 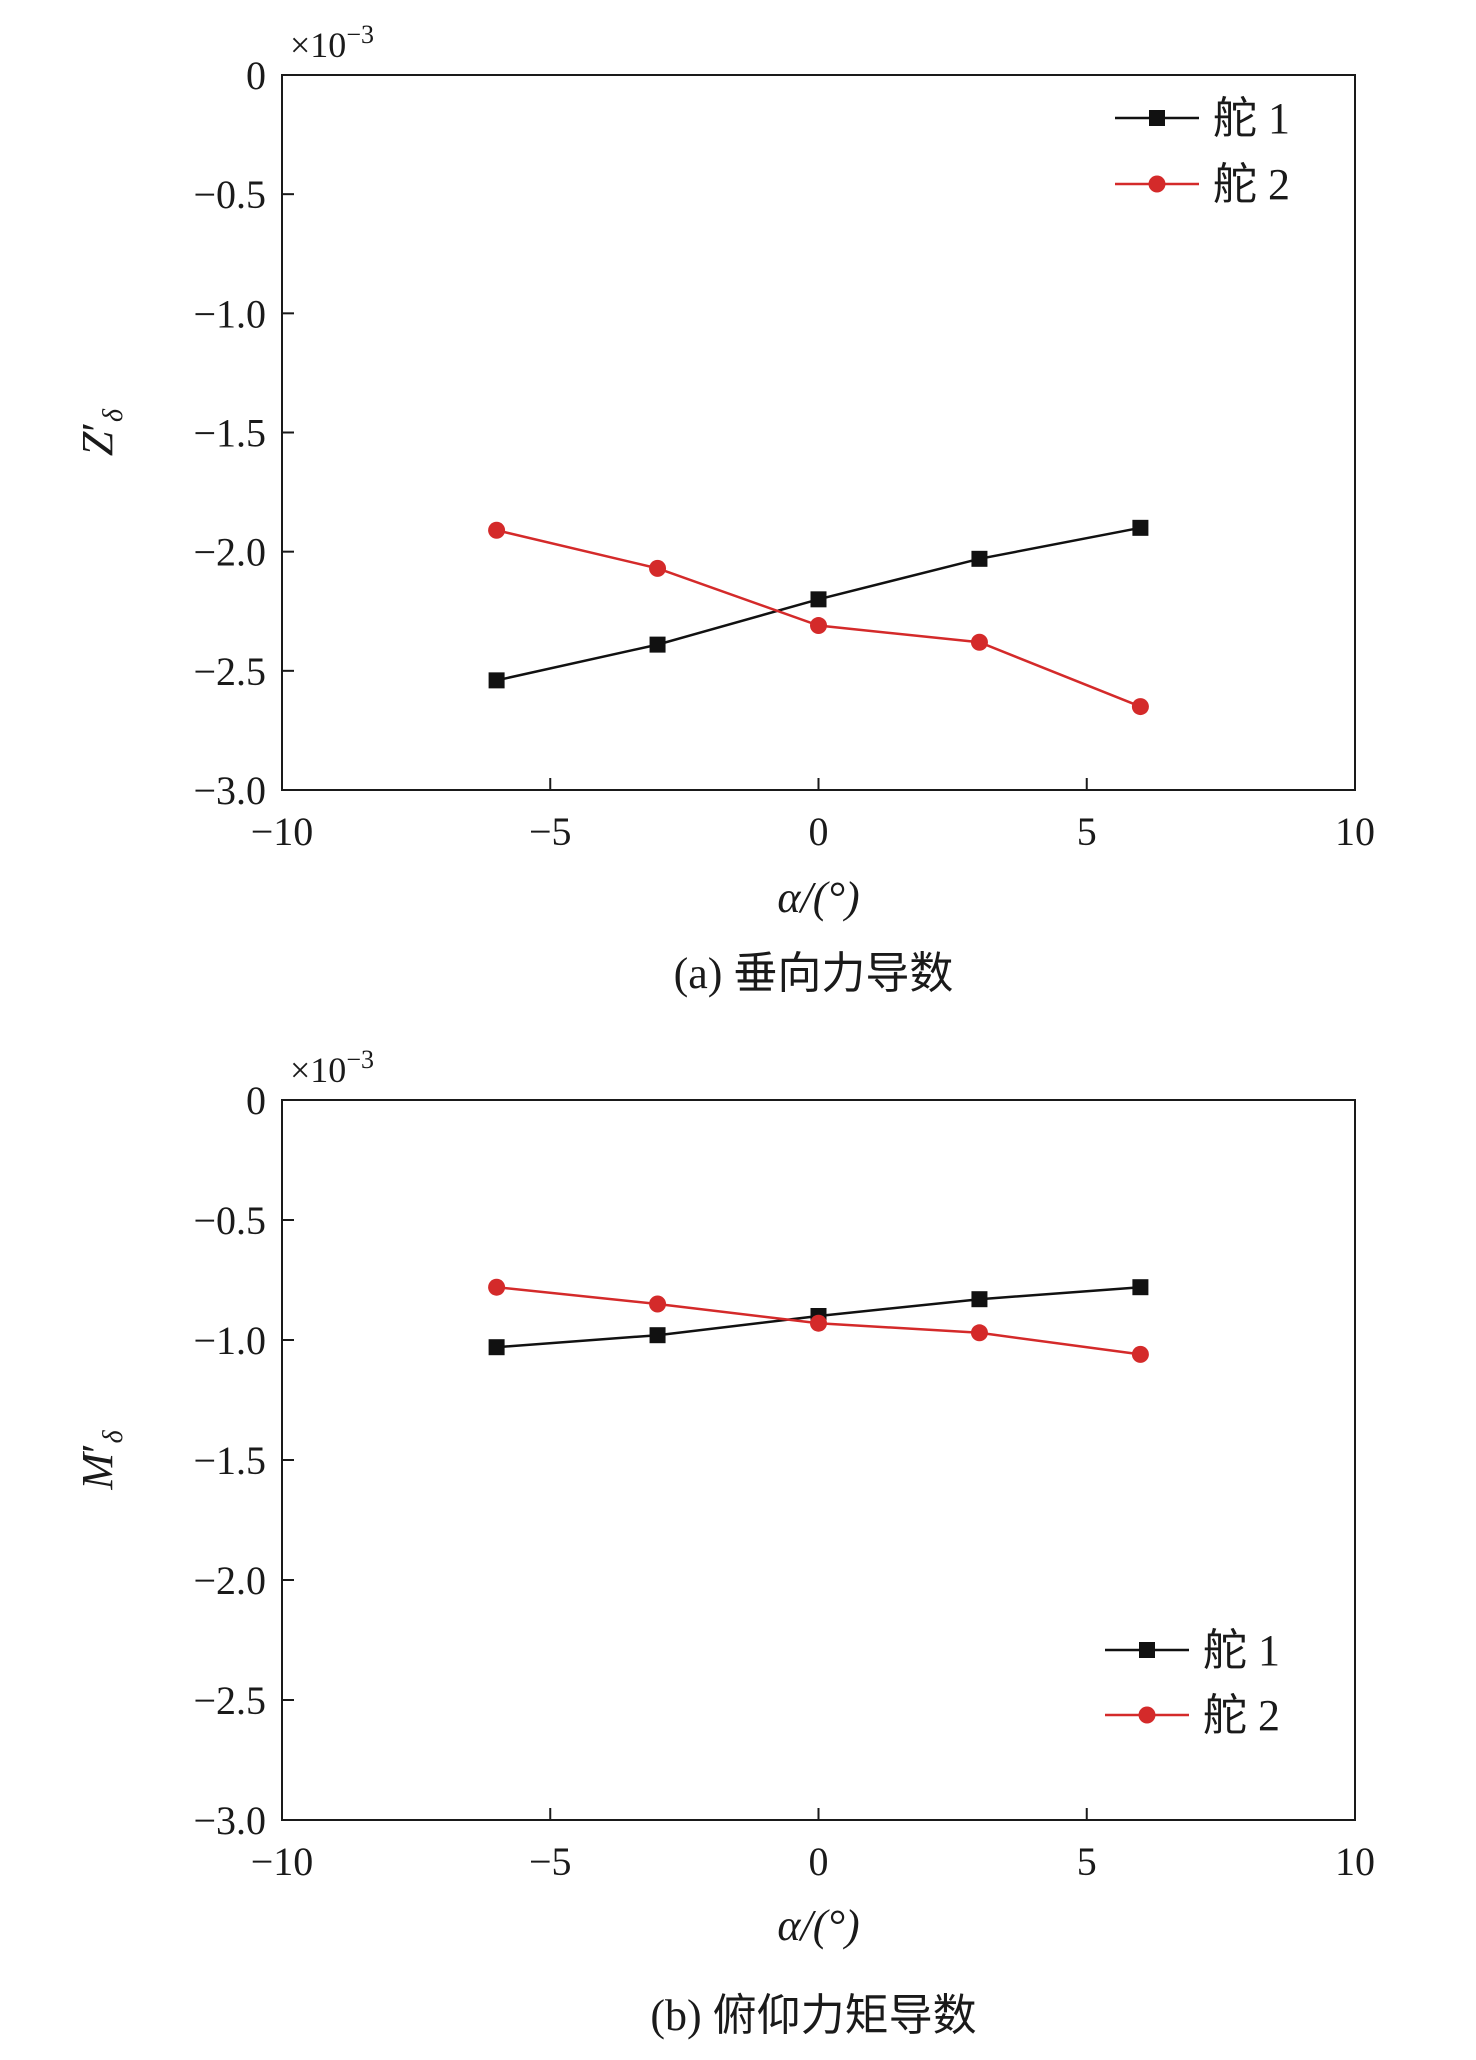 I want to click on figure-caption: (a) 垂向力导数, so click(x=814, y=973).